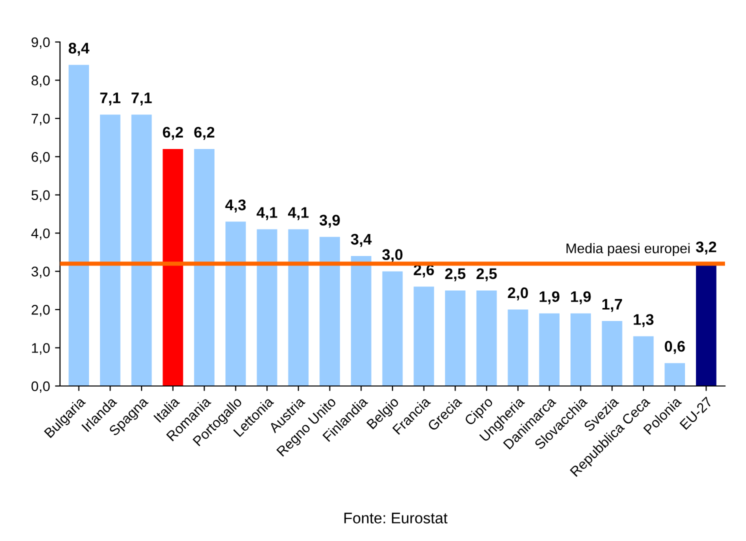  Describe the element at coordinates (518, 293) in the screenshot. I see `data-label: 2,0` at that location.